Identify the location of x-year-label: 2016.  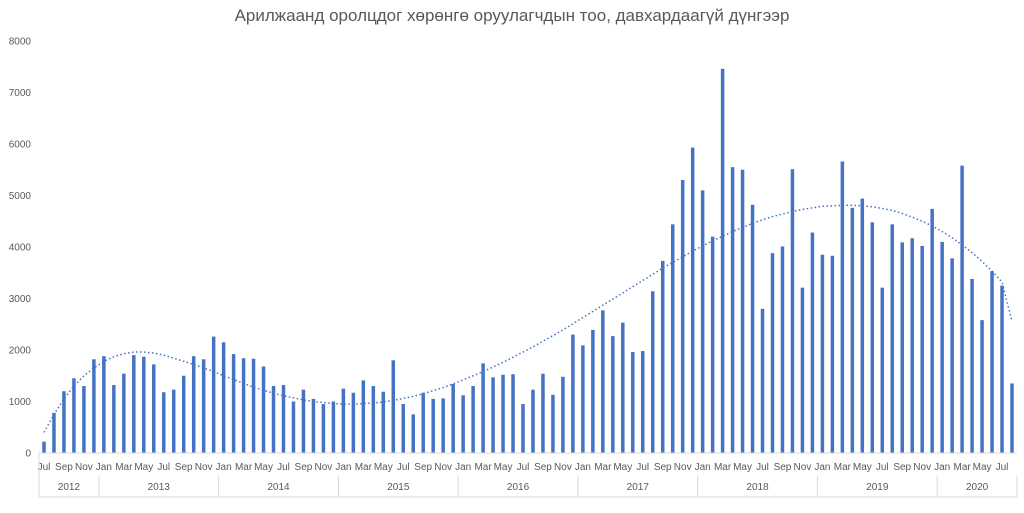
(518, 487).